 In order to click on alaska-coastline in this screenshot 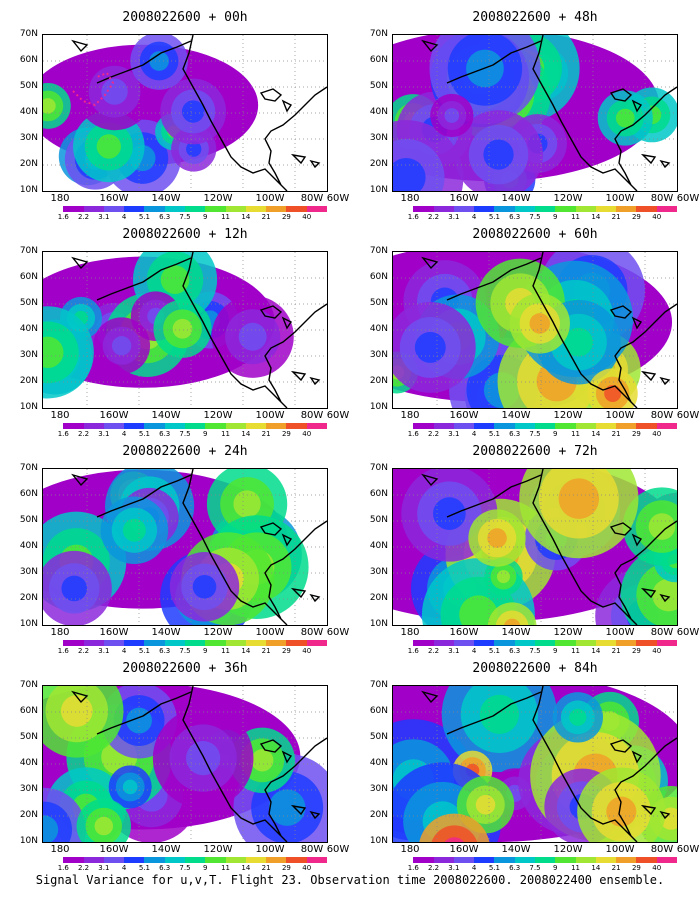, I will do `click(144, 279)`.